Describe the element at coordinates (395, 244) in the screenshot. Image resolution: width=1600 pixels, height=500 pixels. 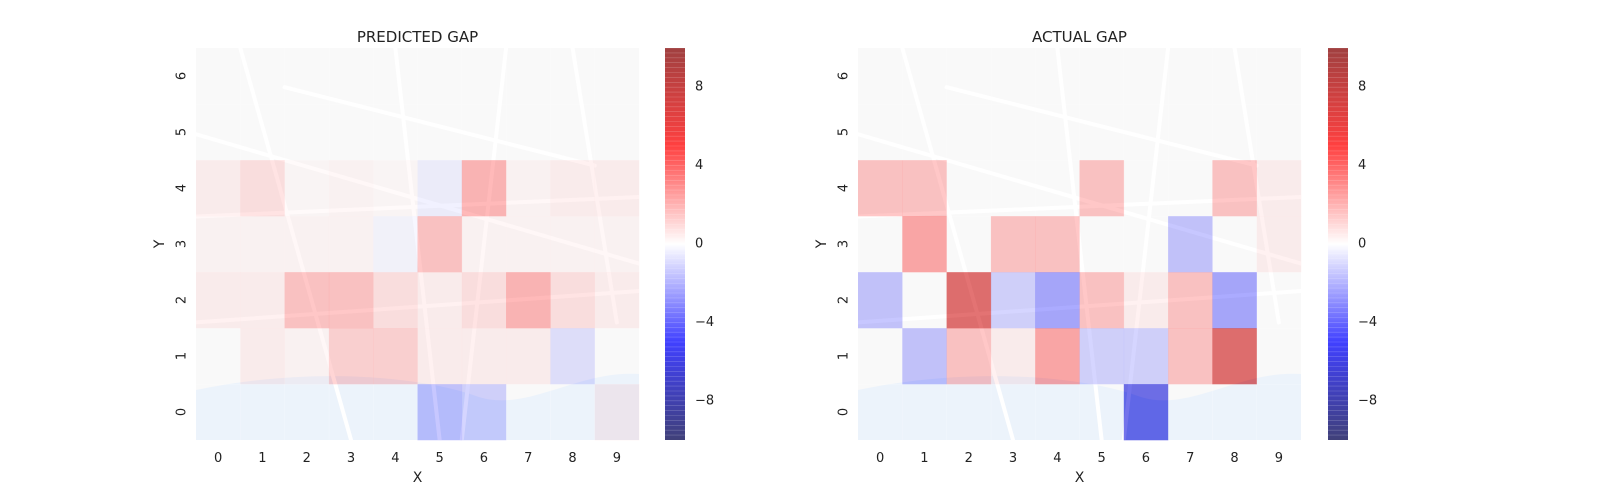
I see `cell-x4-y3` at that location.